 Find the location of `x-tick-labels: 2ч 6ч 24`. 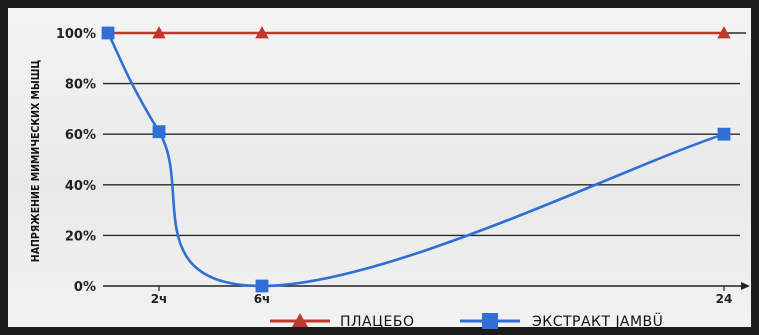

x-tick-labels: 2ч 6ч 24 is located at coordinates (442, 296).